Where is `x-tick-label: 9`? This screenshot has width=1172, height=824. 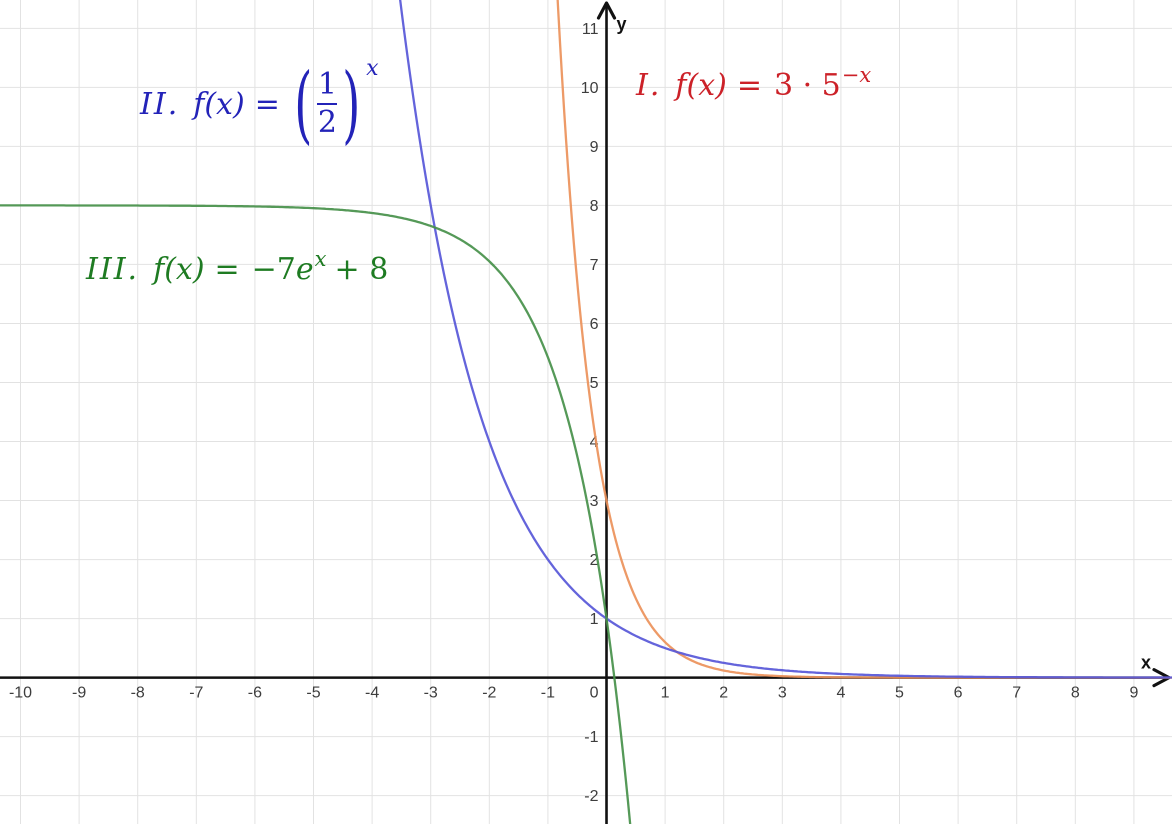
x-tick-label: 9 is located at coordinates (1133, 693).